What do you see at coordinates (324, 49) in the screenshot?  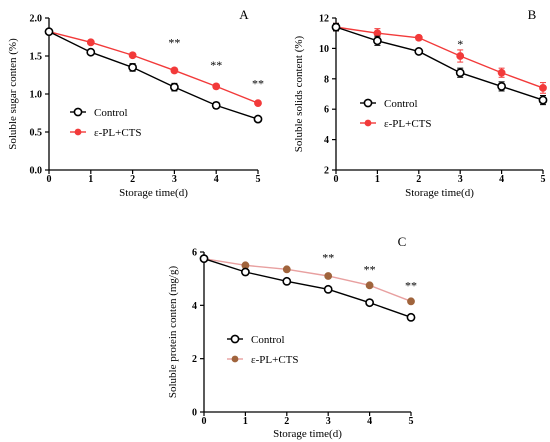 I see `y-tick-label: 10` at bounding box center [324, 49].